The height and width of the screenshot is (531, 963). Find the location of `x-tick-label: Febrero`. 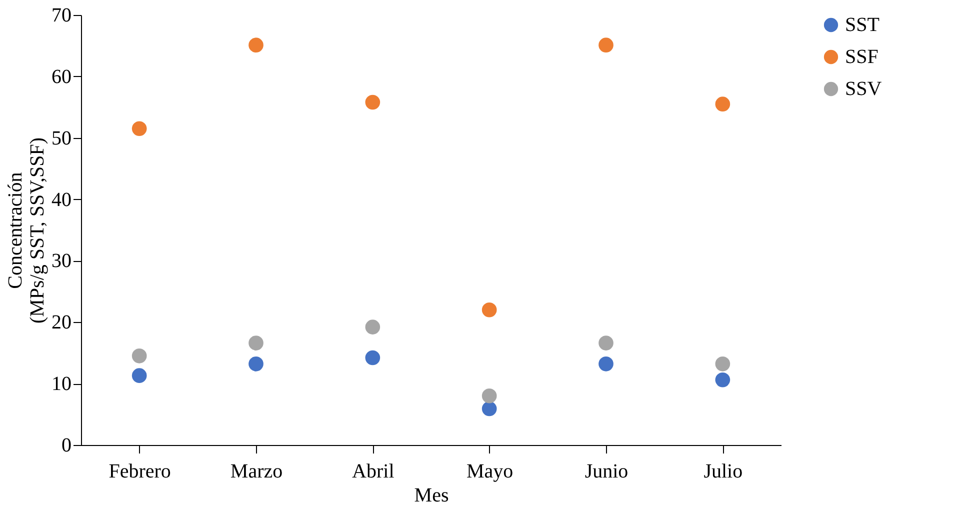

x-tick-label: Febrero is located at coordinates (139, 471).